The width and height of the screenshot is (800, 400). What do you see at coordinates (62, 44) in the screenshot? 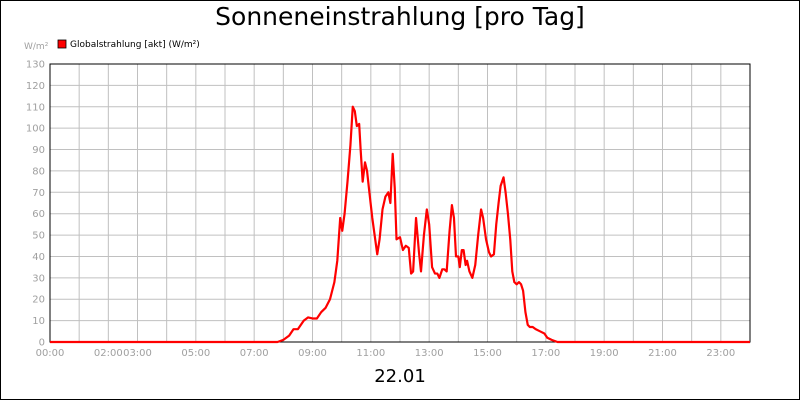
I see `legend-swatch` at bounding box center [62, 44].